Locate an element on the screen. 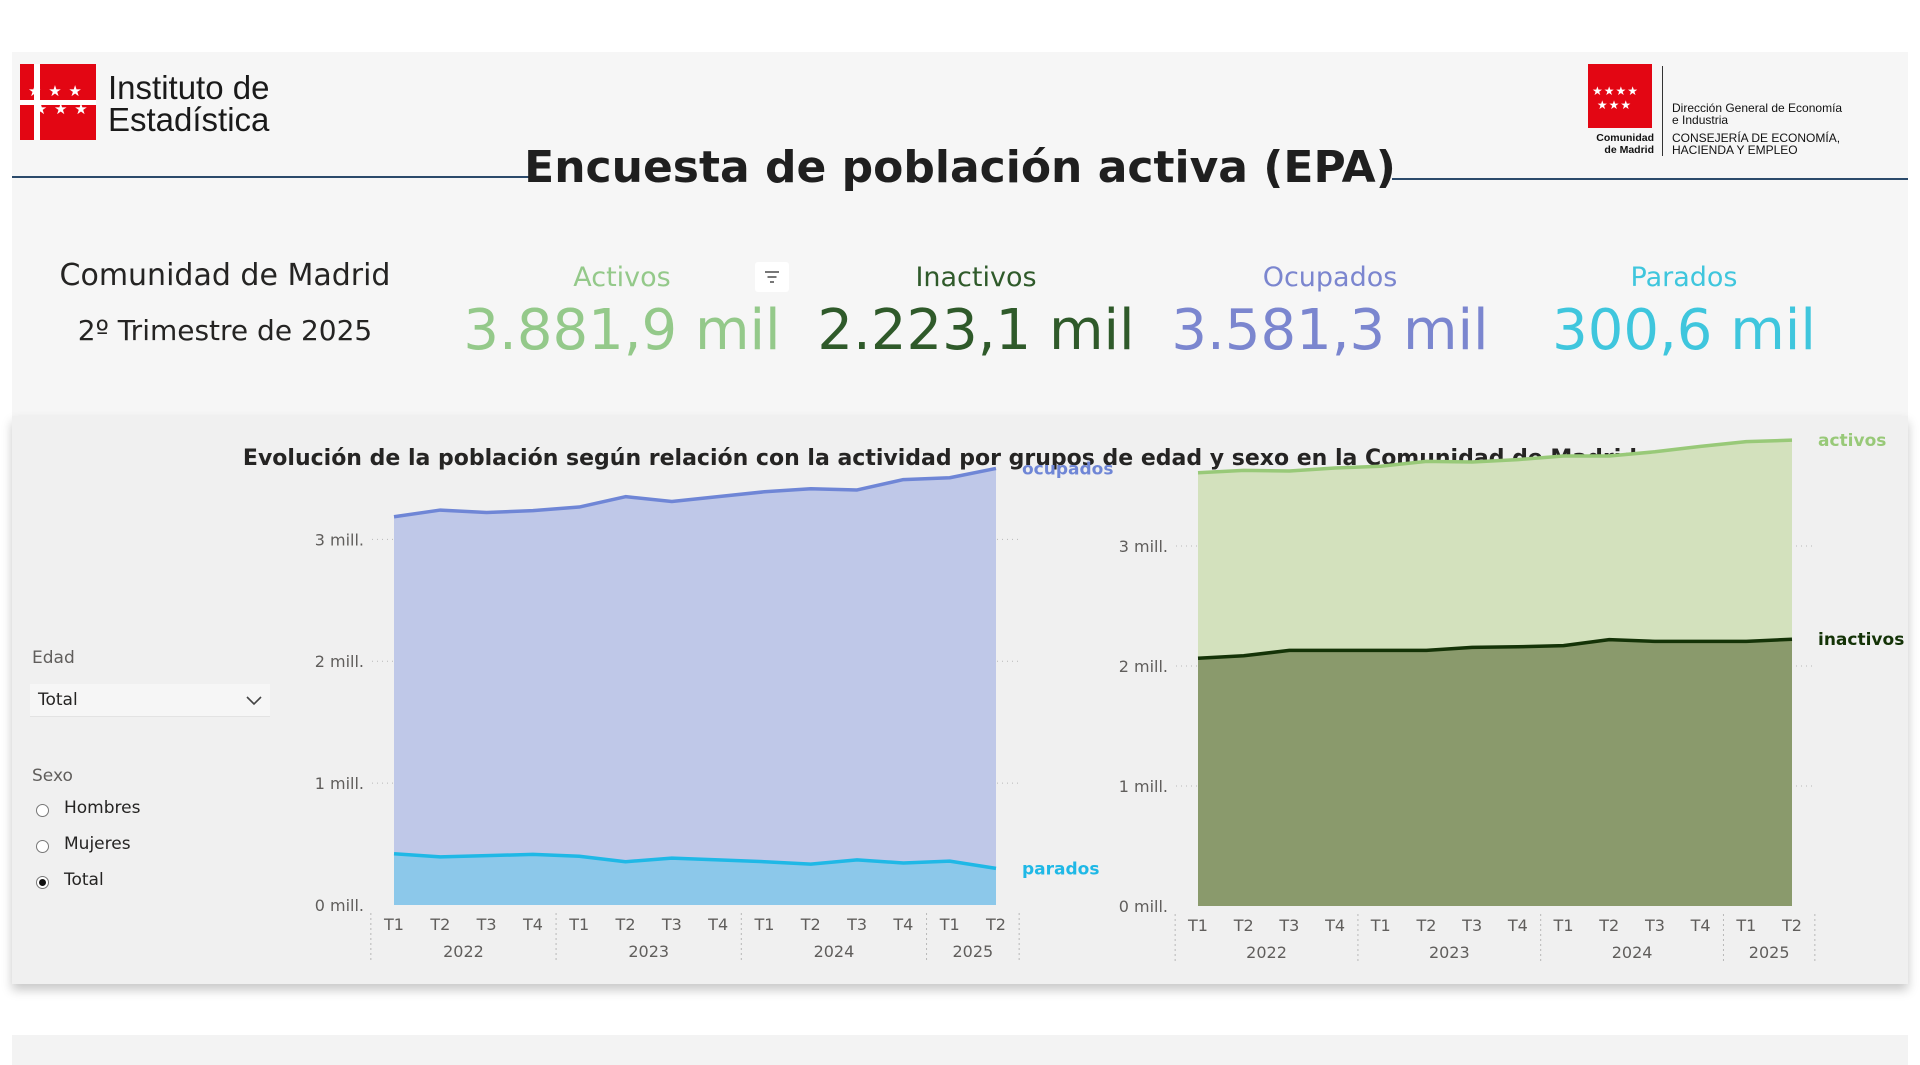  sex-option-total: Total is located at coordinates (132, 883).